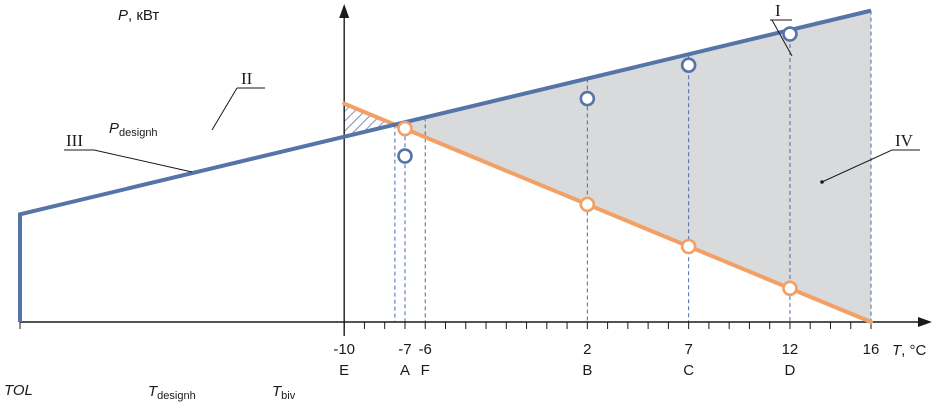 This screenshot has width=935, height=408. What do you see at coordinates (445, 325) in the screenshot?
I see `x-axis-ticks` at bounding box center [445, 325].